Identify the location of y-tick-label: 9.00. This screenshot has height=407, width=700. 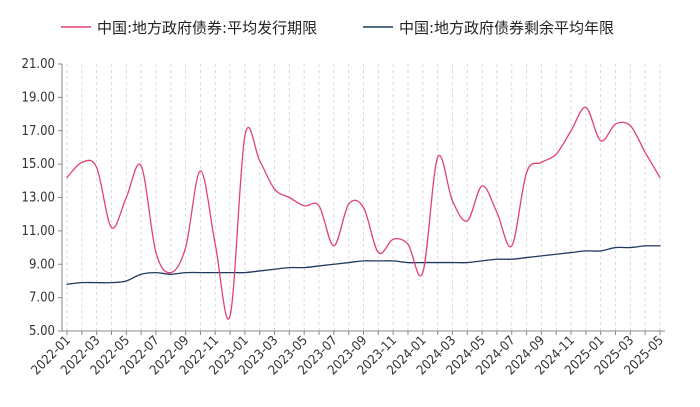
(42, 264).